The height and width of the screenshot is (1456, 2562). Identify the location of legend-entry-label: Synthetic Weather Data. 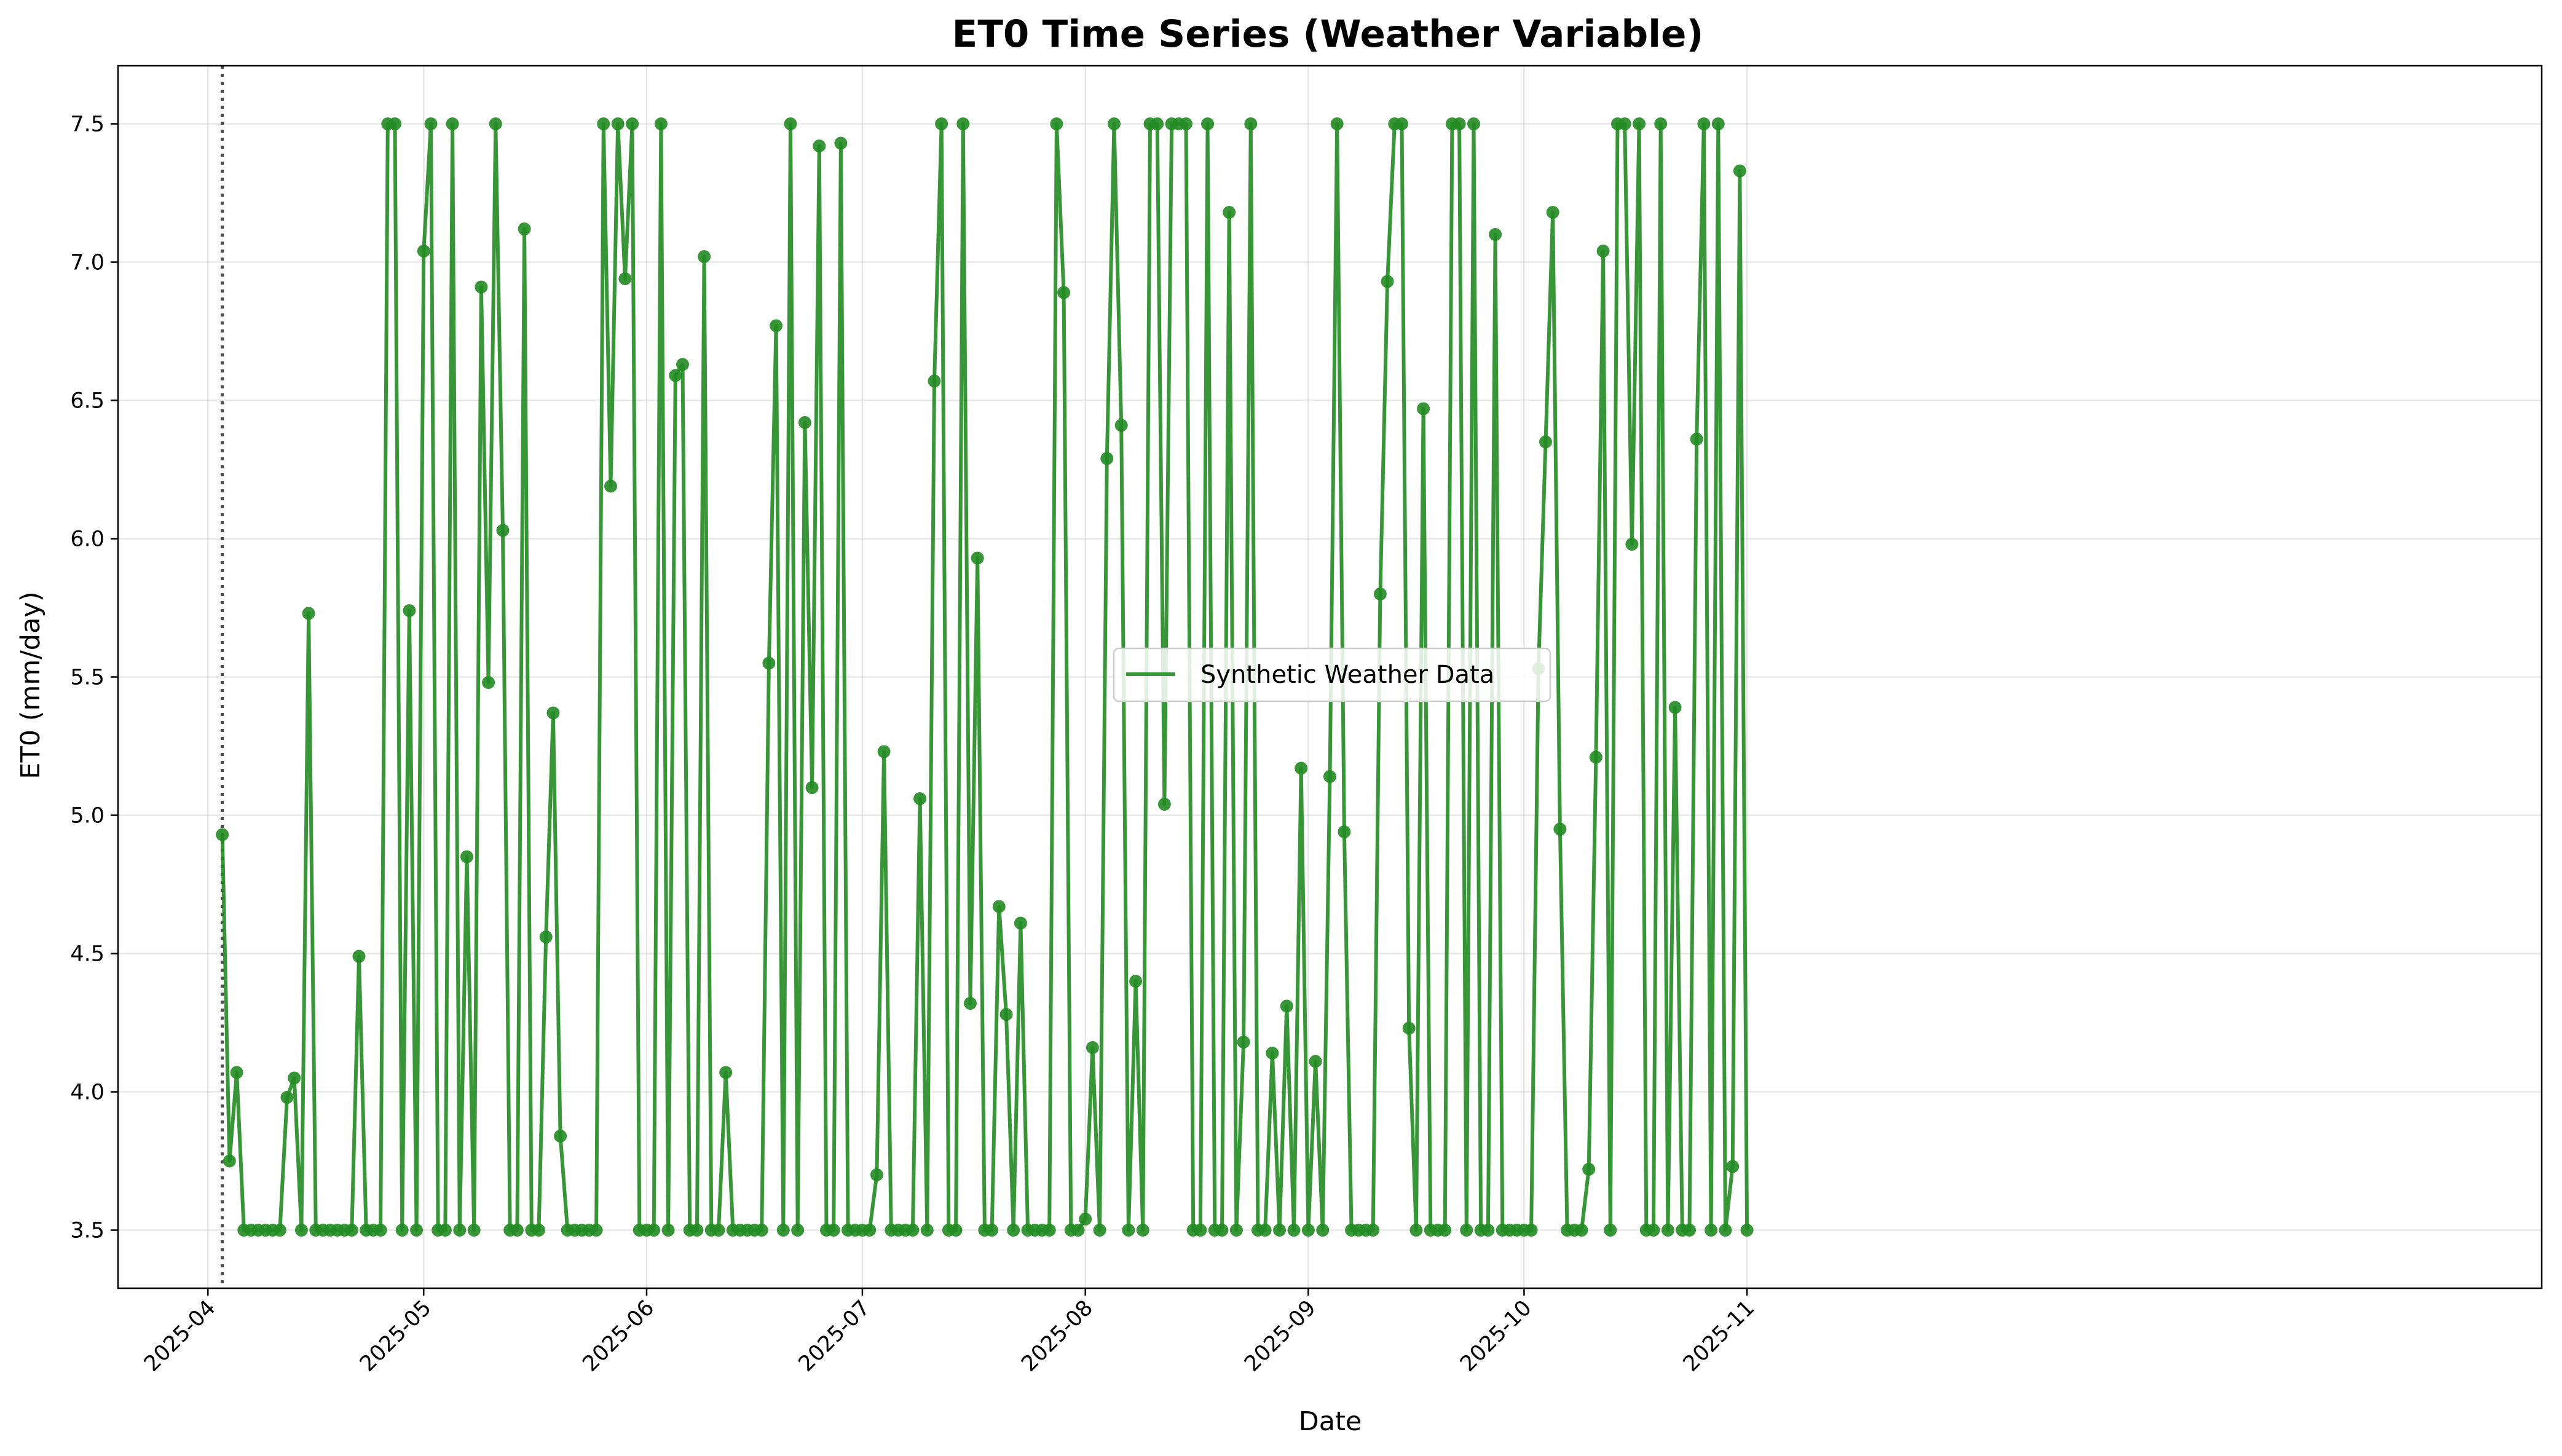
(1347, 675).